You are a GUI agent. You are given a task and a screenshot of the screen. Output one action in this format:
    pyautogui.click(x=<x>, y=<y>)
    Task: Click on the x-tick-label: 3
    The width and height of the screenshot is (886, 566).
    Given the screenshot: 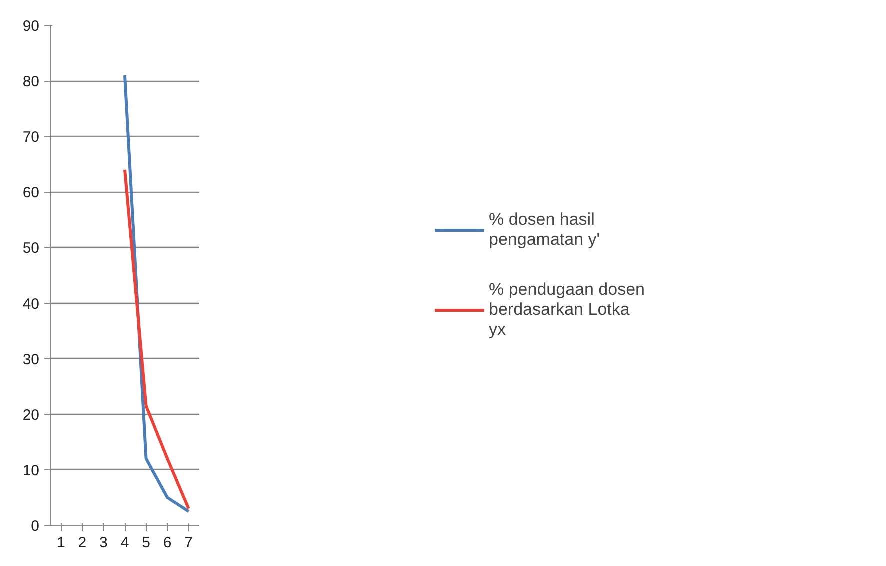 What is the action you would take?
    pyautogui.click(x=104, y=543)
    